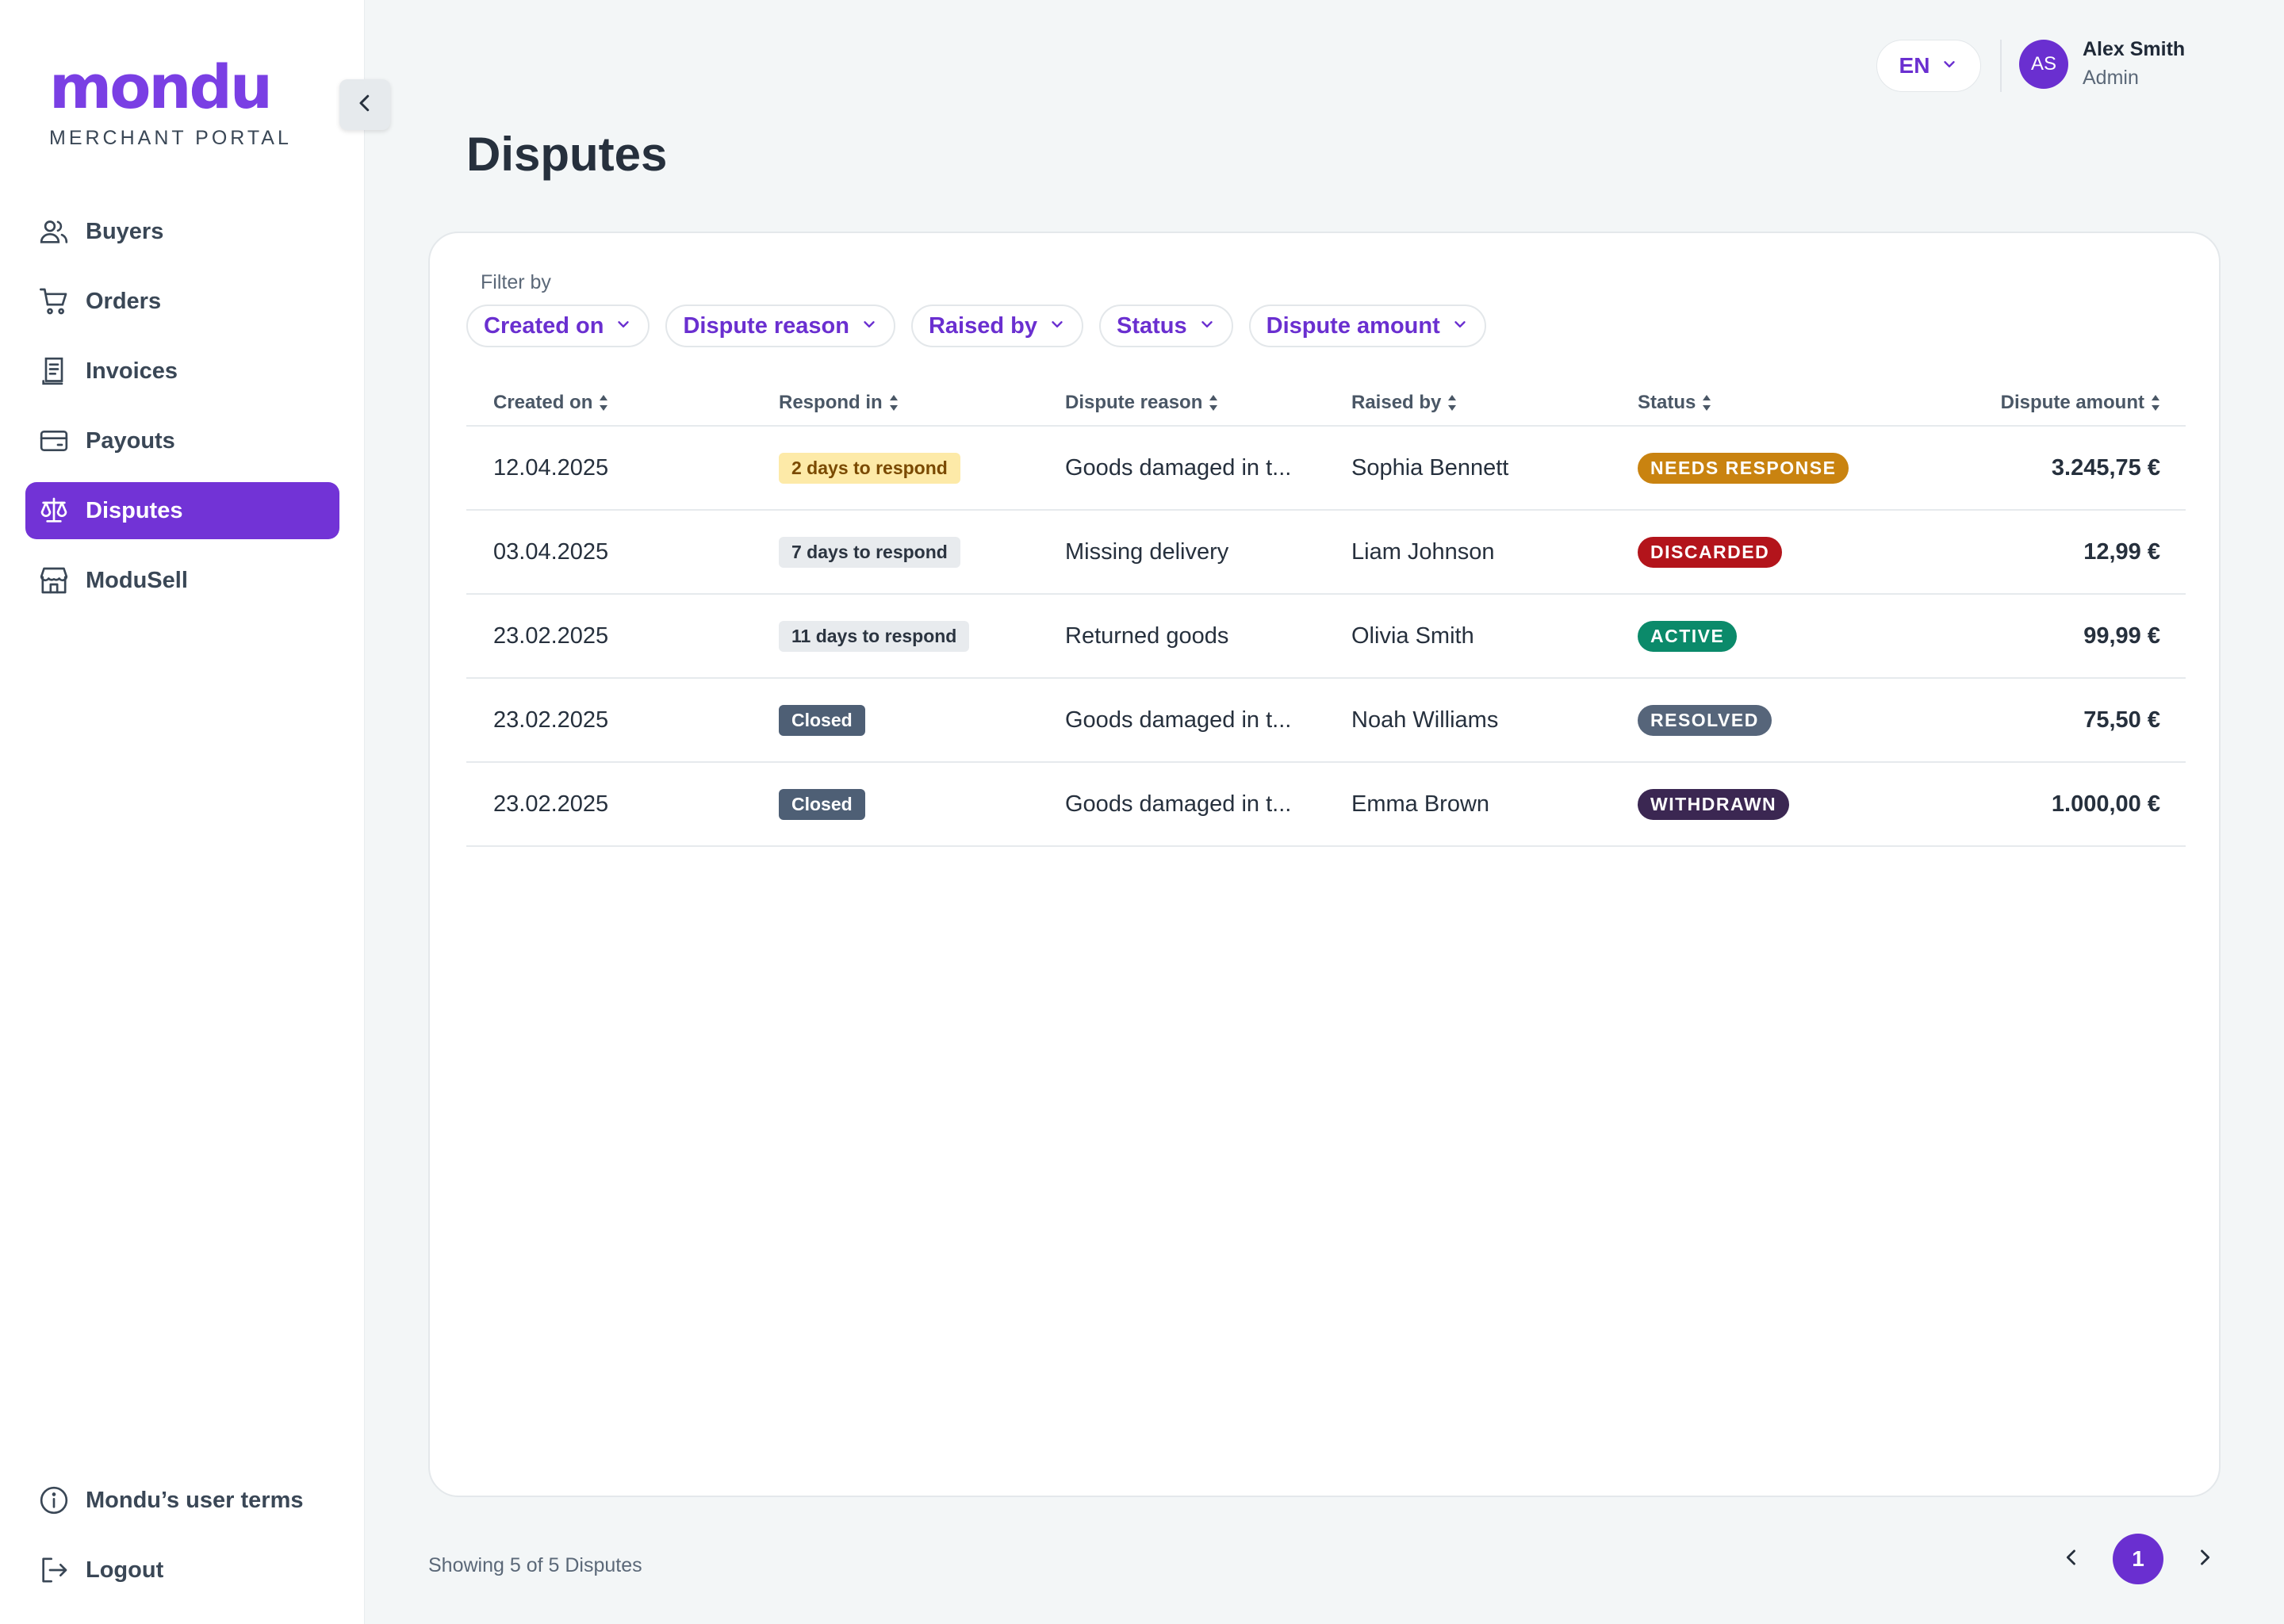 The image size is (2284, 1624). I want to click on dispute-amount-cell: 1.000,00 €, so click(2041, 804).